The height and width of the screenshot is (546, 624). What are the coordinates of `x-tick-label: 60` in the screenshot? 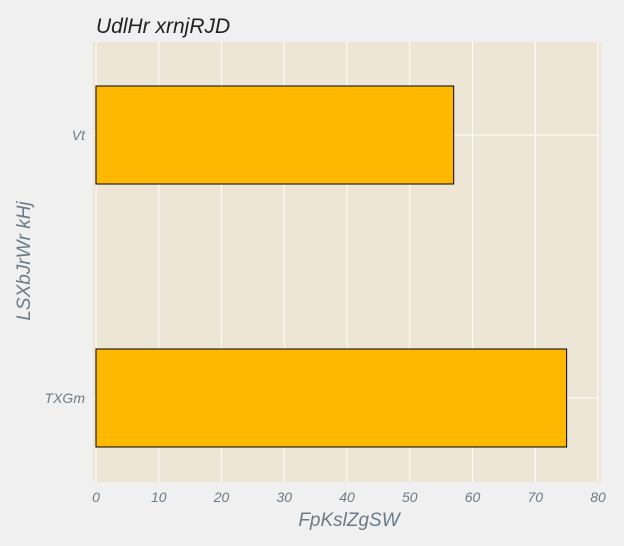 It's located at (473, 497).